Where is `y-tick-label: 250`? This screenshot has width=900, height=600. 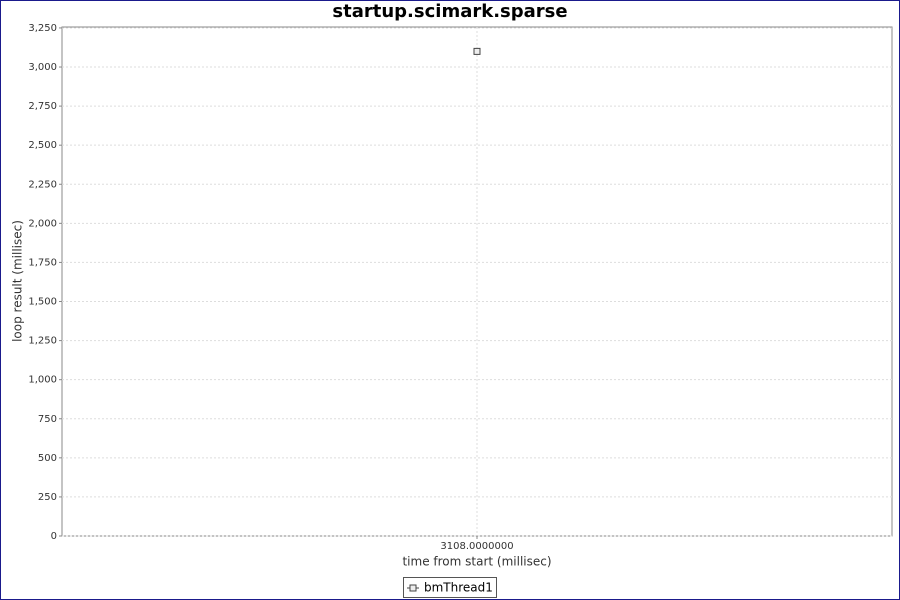 y-tick-label: 250 is located at coordinates (47, 497).